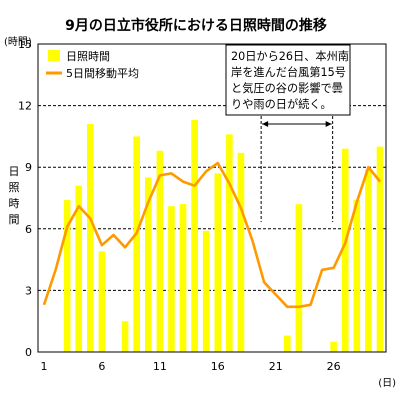 The image size is (400, 400). I want to click on annotation-box, so click(288, 80).